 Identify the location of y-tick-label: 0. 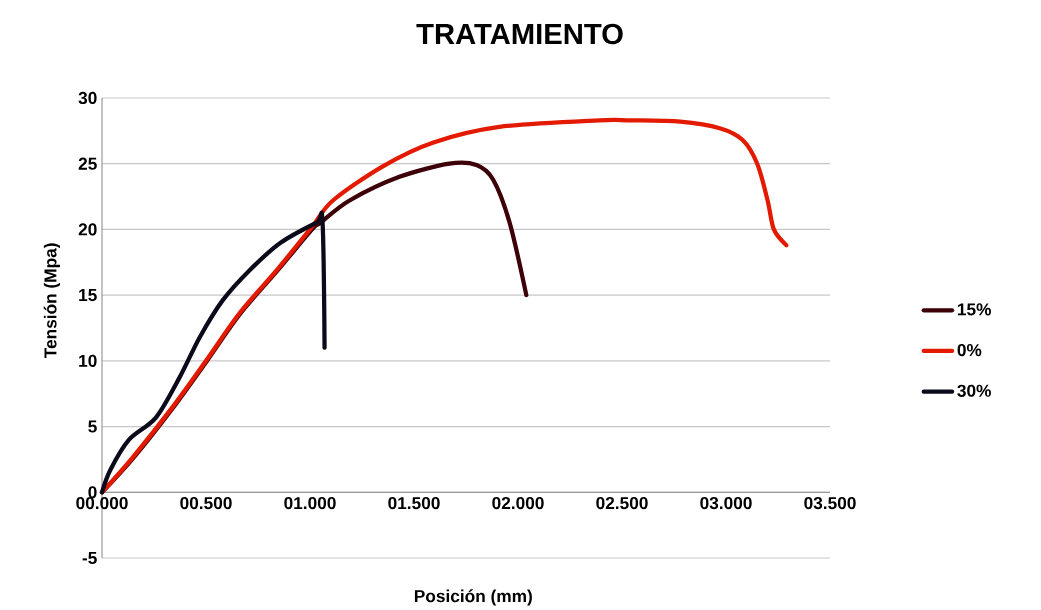
(92, 492).